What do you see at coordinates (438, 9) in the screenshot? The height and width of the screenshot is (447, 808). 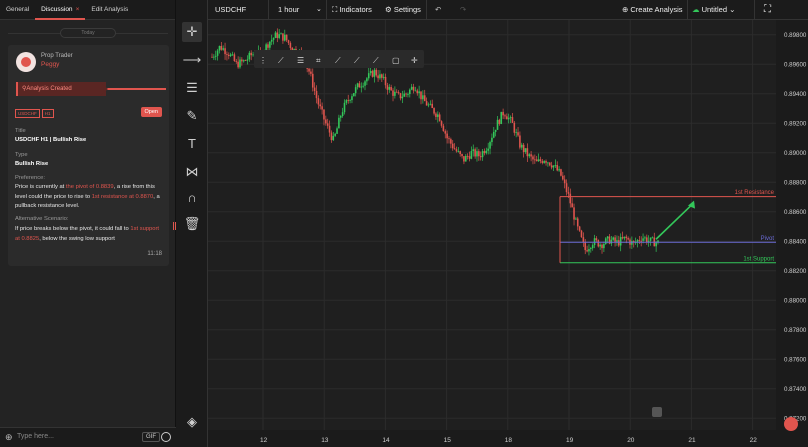 I see `undo-icon: ↶` at bounding box center [438, 9].